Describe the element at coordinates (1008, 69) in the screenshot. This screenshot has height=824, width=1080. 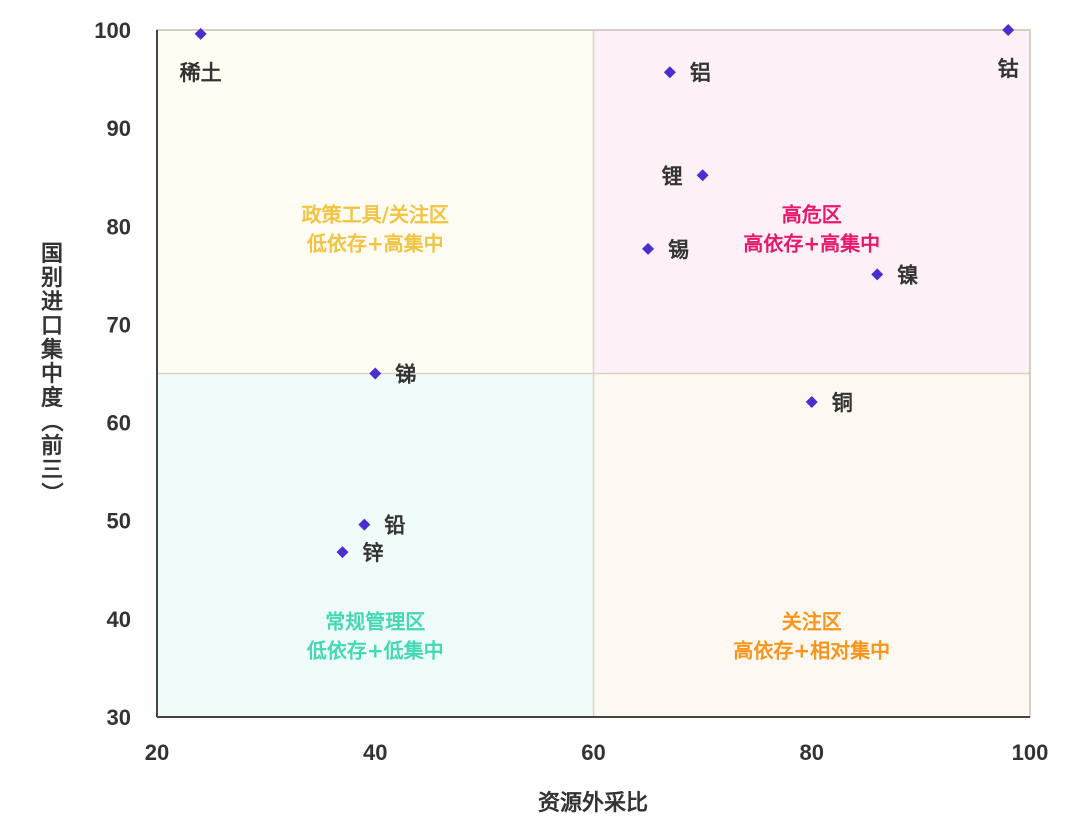
I see `point-label: 钴` at that location.